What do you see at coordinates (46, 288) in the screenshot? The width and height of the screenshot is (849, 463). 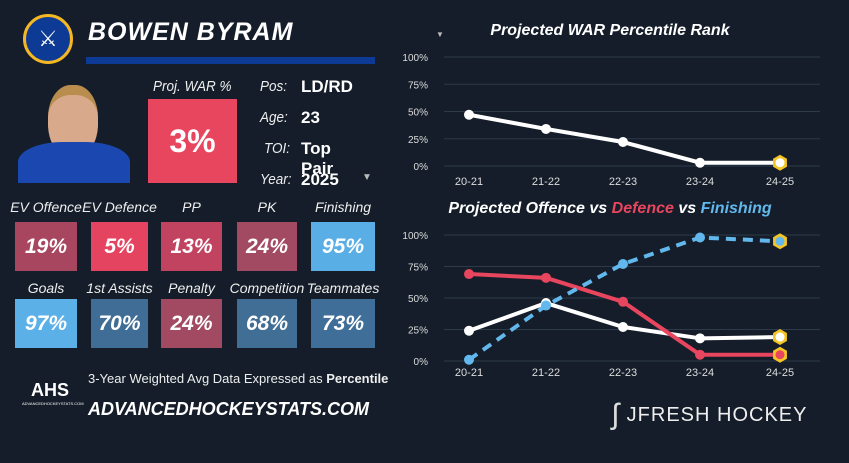 I see `tile-label: Goals` at bounding box center [46, 288].